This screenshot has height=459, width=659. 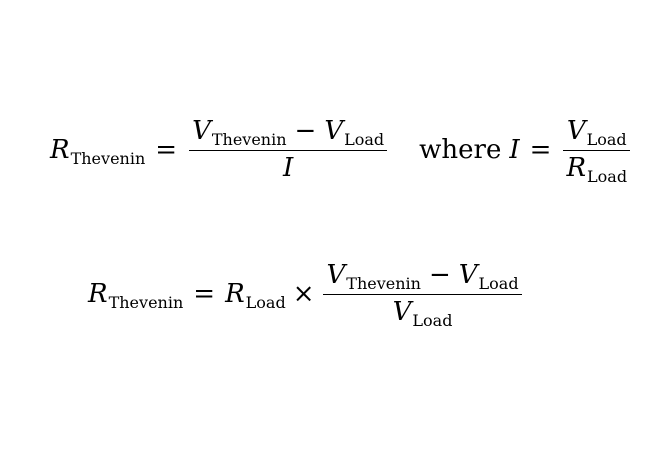 I want to click on fraction-denominator: VLoad, so click(x=423, y=312).